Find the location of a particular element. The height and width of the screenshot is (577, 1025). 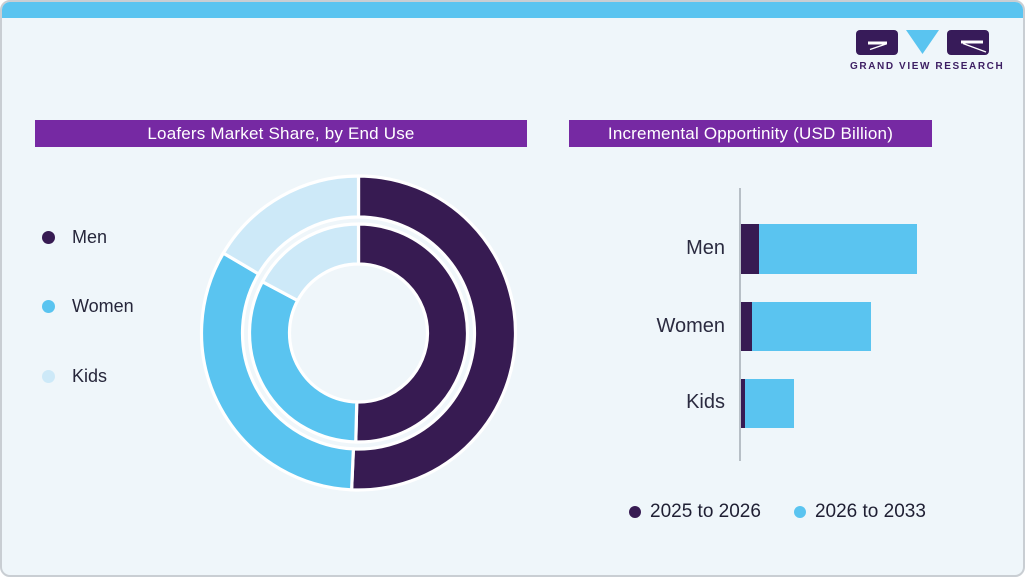

bar-row-women is located at coordinates (806, 326).